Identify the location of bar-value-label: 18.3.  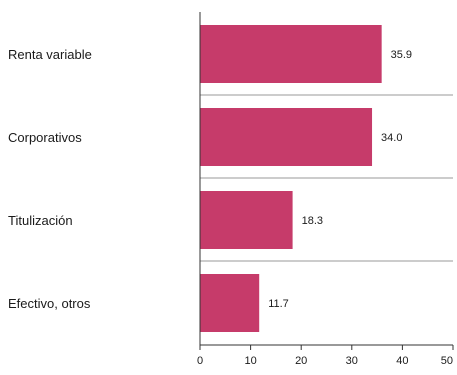
(312, 221).